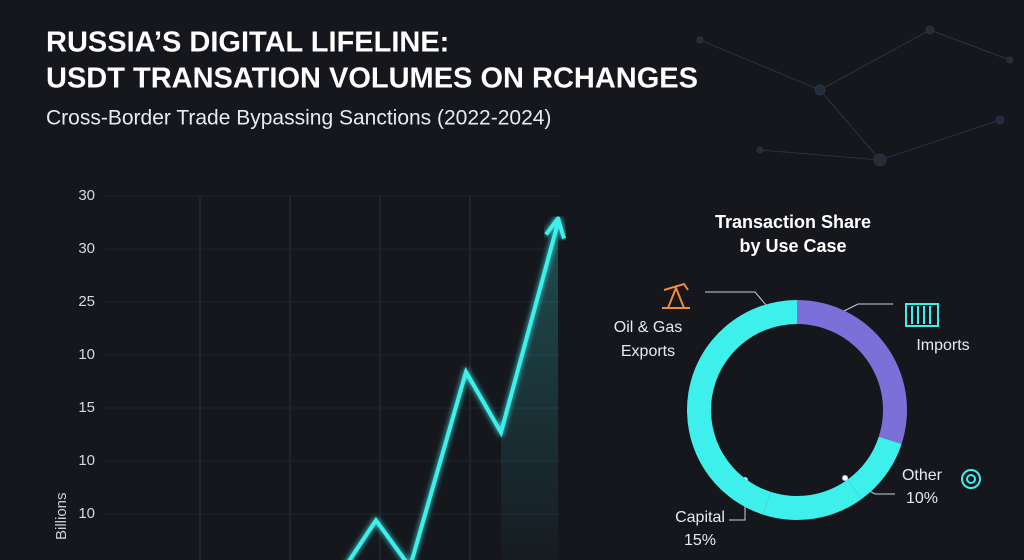  What do you see at coordinates (792, 246) in the screenshot?
I see `donut-title: by Use Case` at bounding box center [792, 246].